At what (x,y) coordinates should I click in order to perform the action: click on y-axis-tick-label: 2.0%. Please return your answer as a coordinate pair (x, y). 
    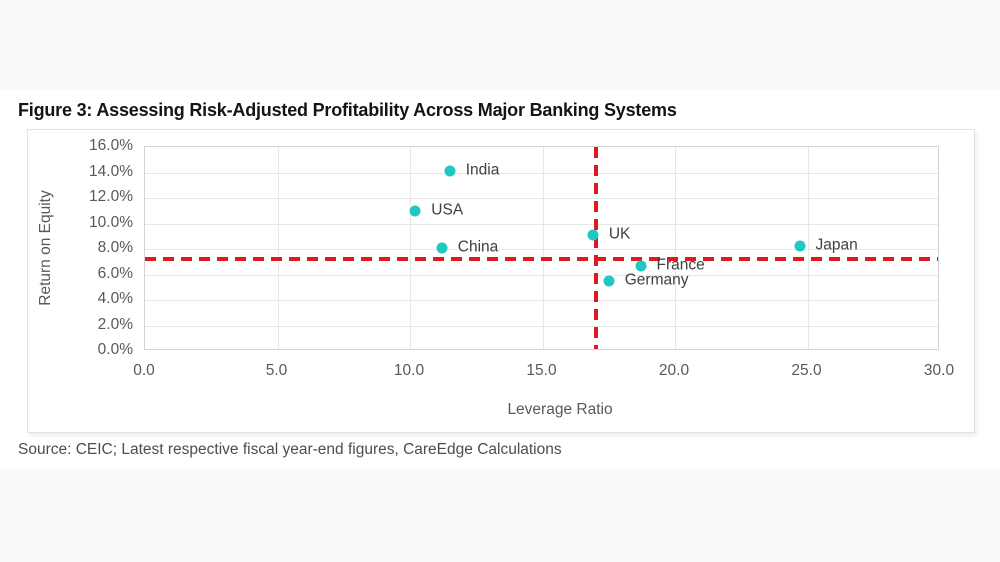
    Looking at the image, I should click on (115, 324).